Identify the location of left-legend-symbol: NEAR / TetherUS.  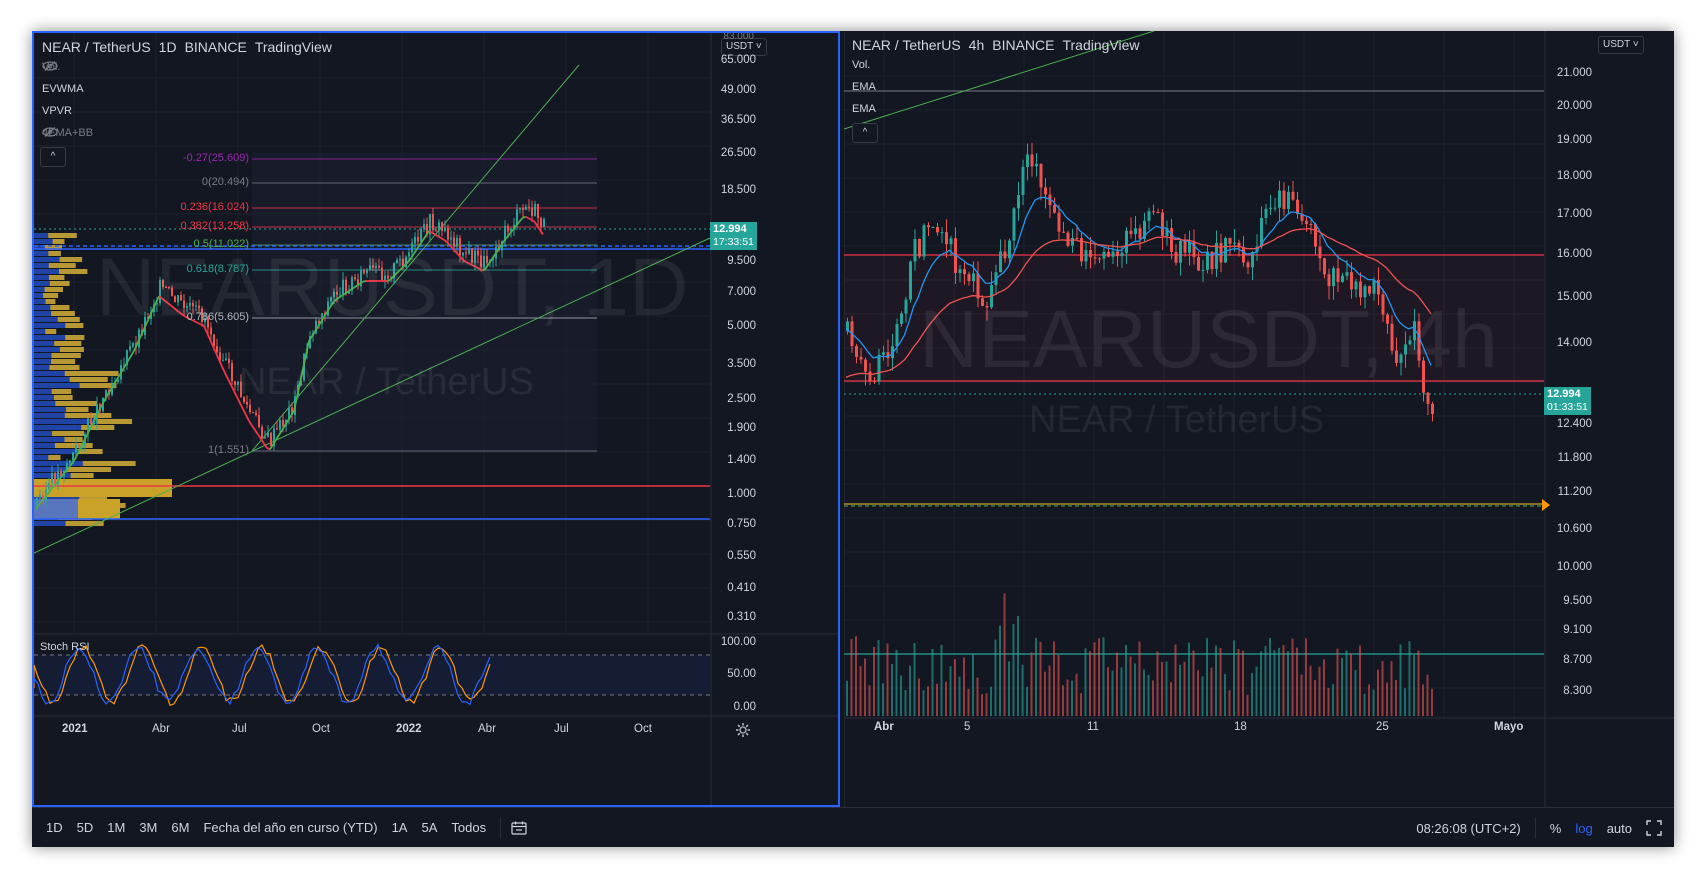
(96, 47).